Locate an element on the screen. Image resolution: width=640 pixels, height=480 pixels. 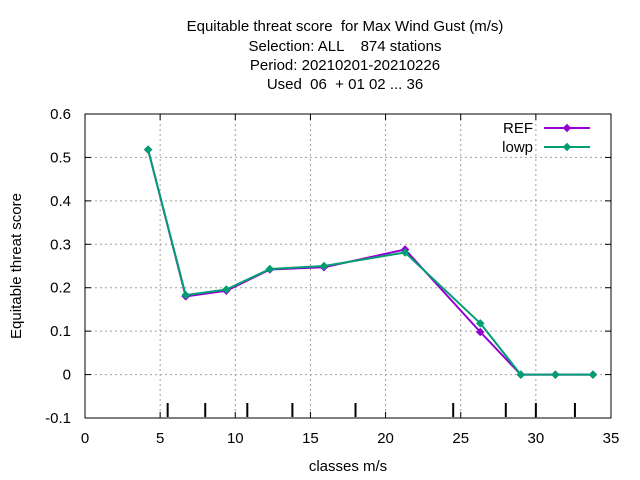
x-tick-label: 20 is located at coordinates (385, 438).